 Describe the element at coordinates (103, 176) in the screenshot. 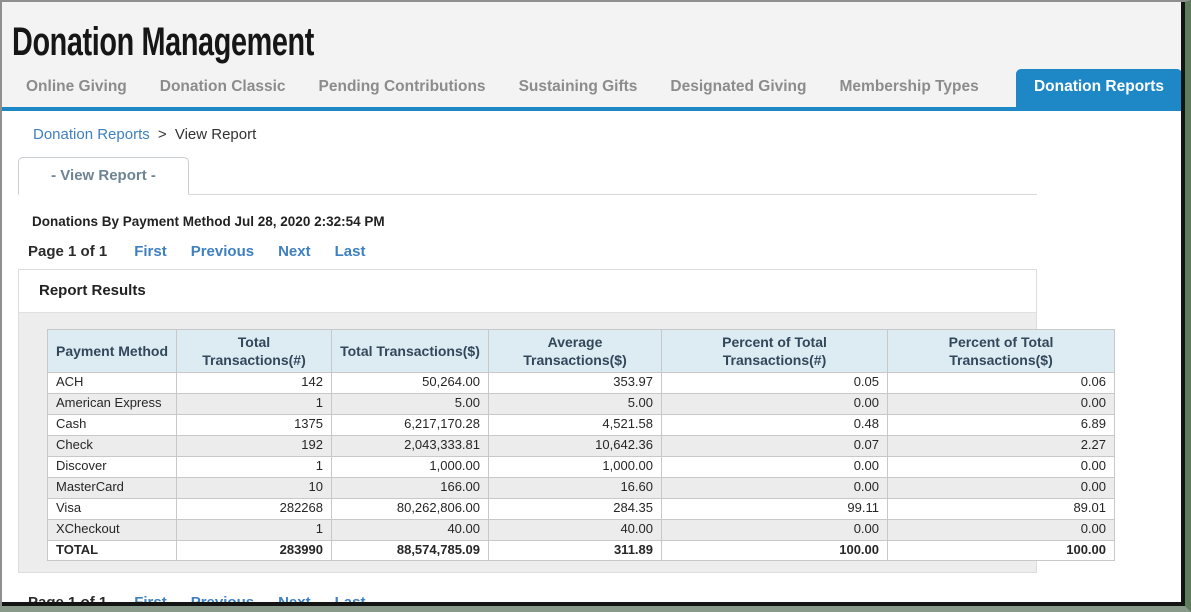

I see `tab-view-report: - View Report -` at that location.